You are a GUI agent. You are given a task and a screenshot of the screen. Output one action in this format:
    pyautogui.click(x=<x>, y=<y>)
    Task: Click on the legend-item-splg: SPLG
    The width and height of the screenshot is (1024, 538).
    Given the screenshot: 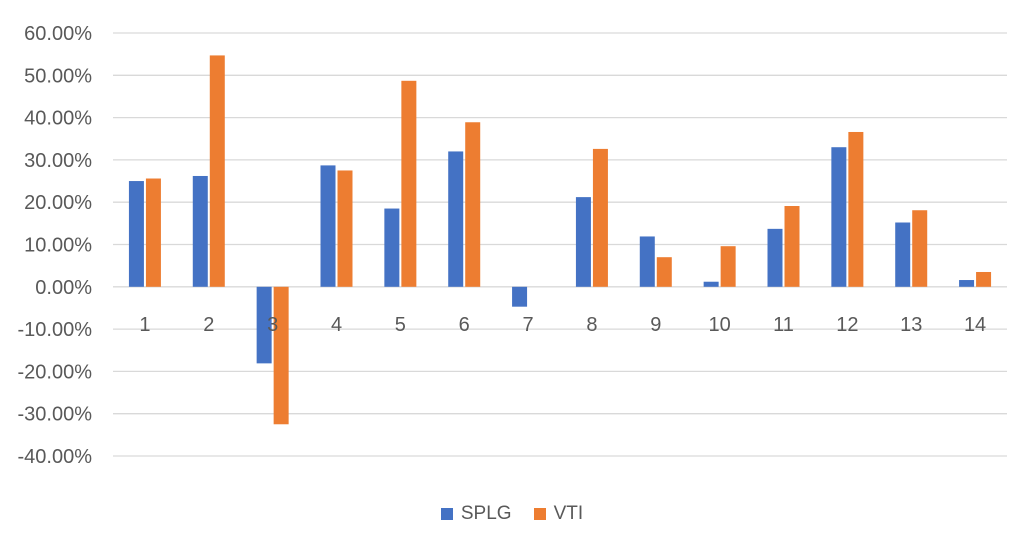 What is the action you would take?
    pyautogui.click(x=476, y=514)
    